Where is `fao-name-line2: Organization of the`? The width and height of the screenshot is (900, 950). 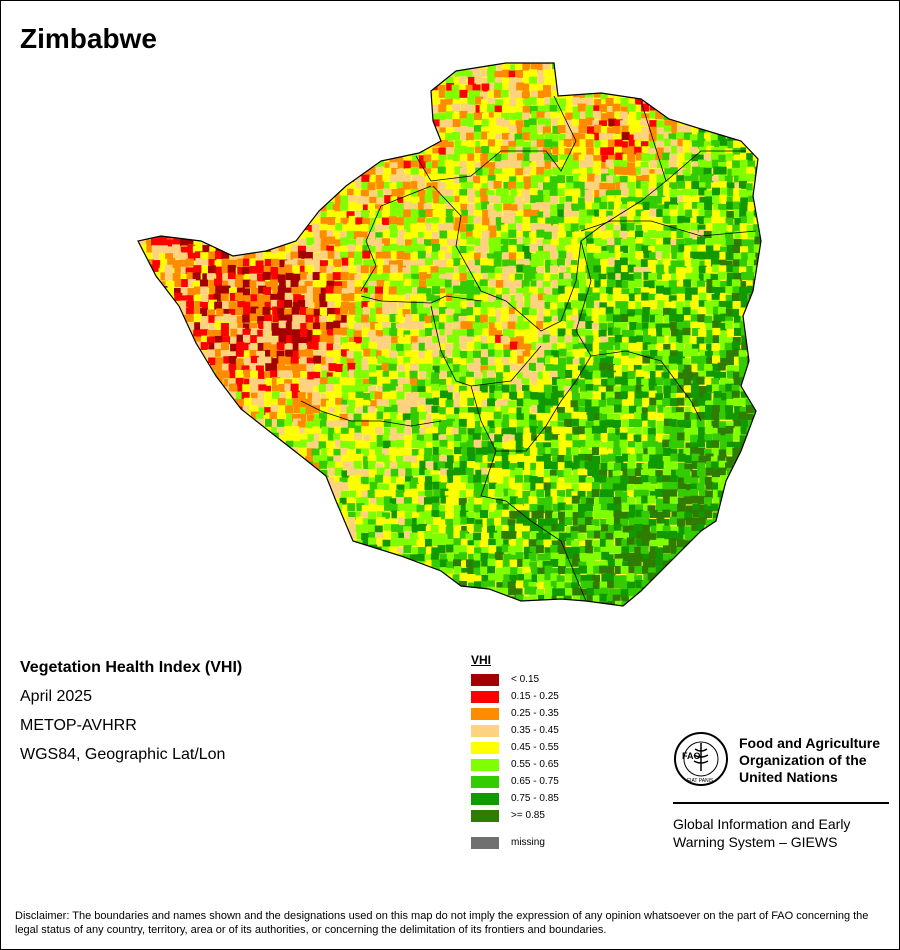 fao-name-line2: Organization of the is located at coordinates (803, 760).